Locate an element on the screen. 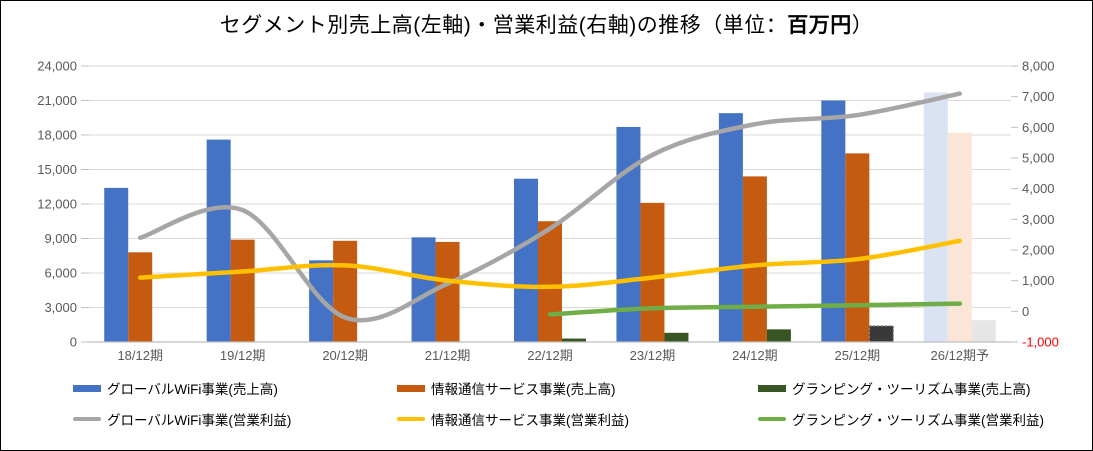 The height and width of the screenshot is (451, 1093). right-axis-tick-label: 8,000 is located at coordinates (1038, 66).